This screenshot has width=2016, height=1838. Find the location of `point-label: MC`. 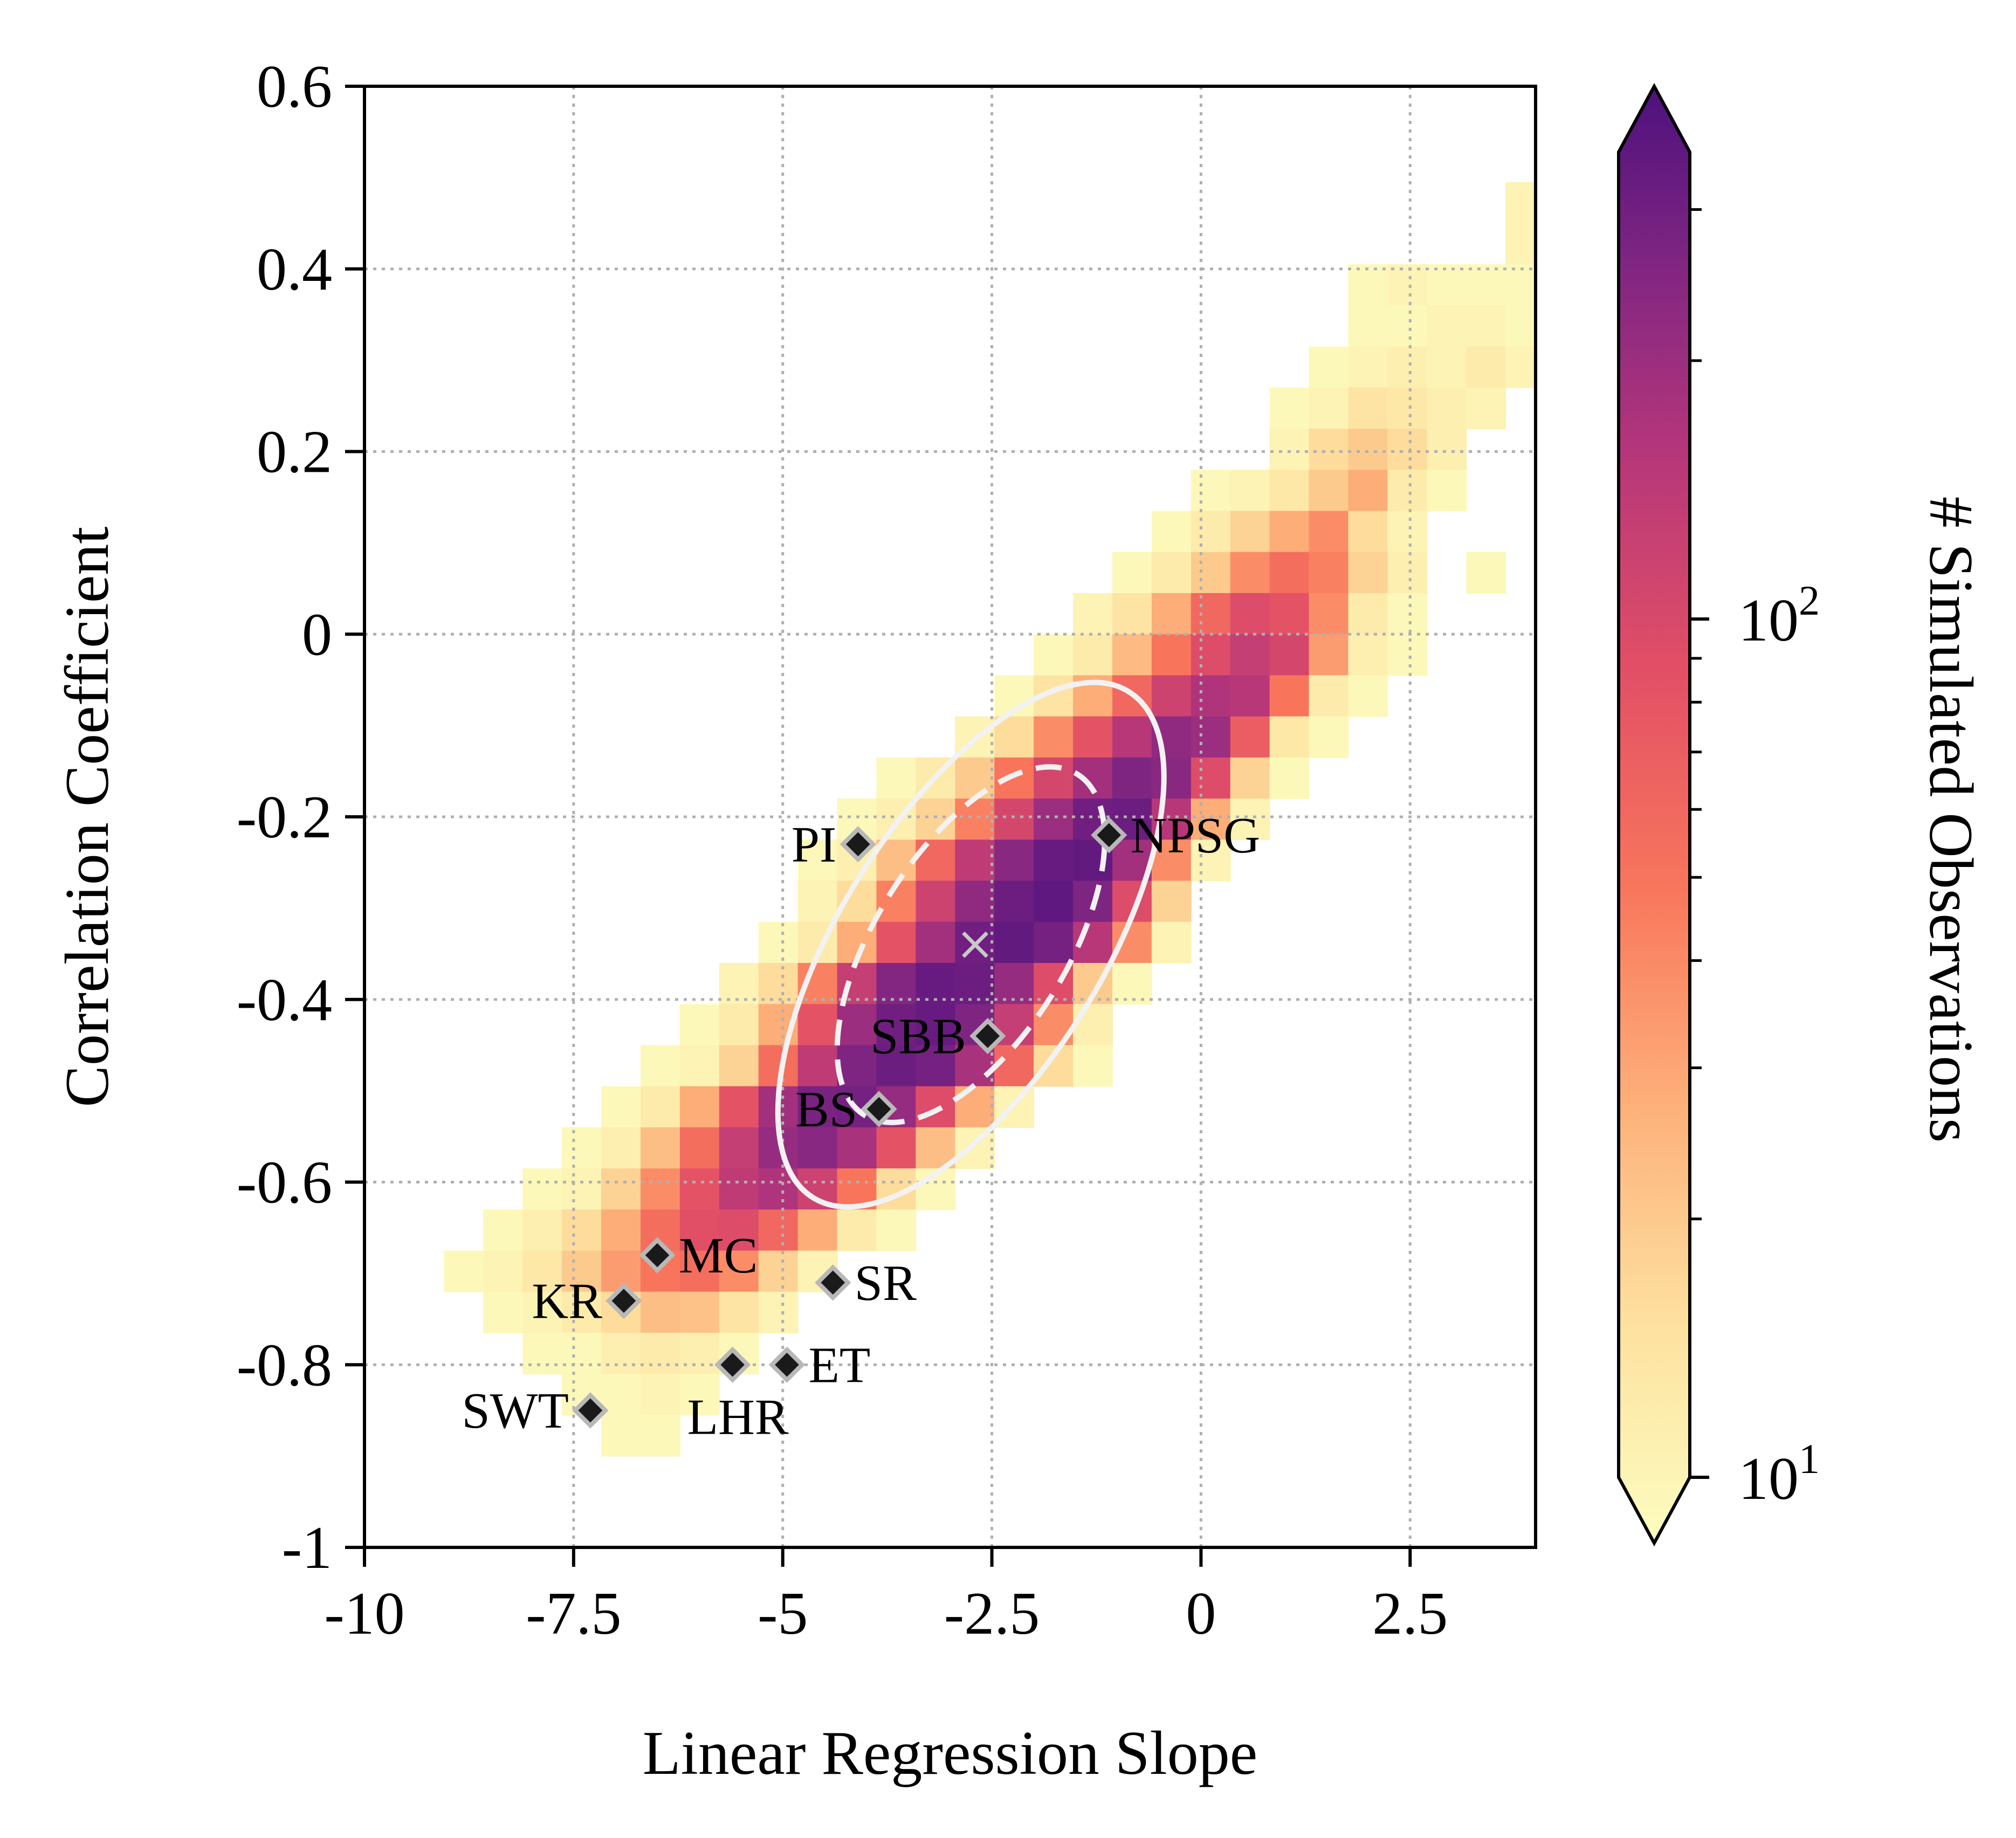

point-label: MC is located at coordinates (718, 1256).